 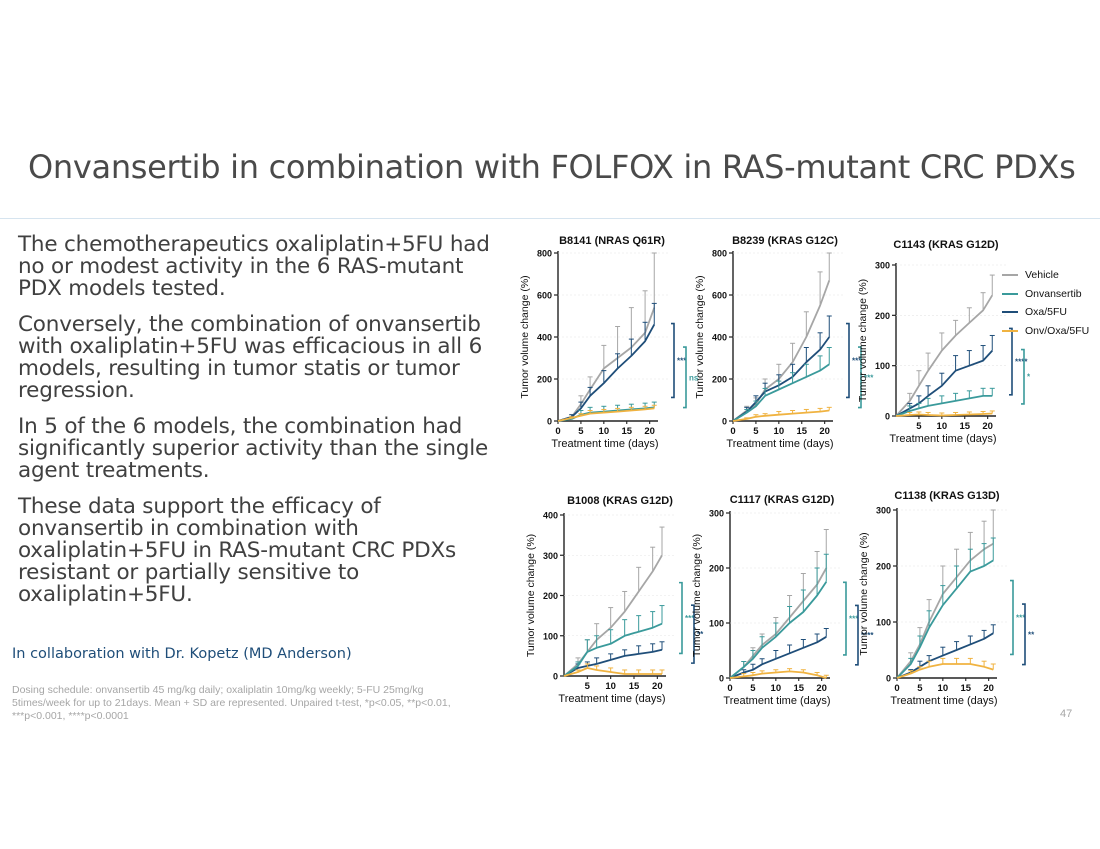 I want to click on page-number: 47, so click(x=1066, y=714).